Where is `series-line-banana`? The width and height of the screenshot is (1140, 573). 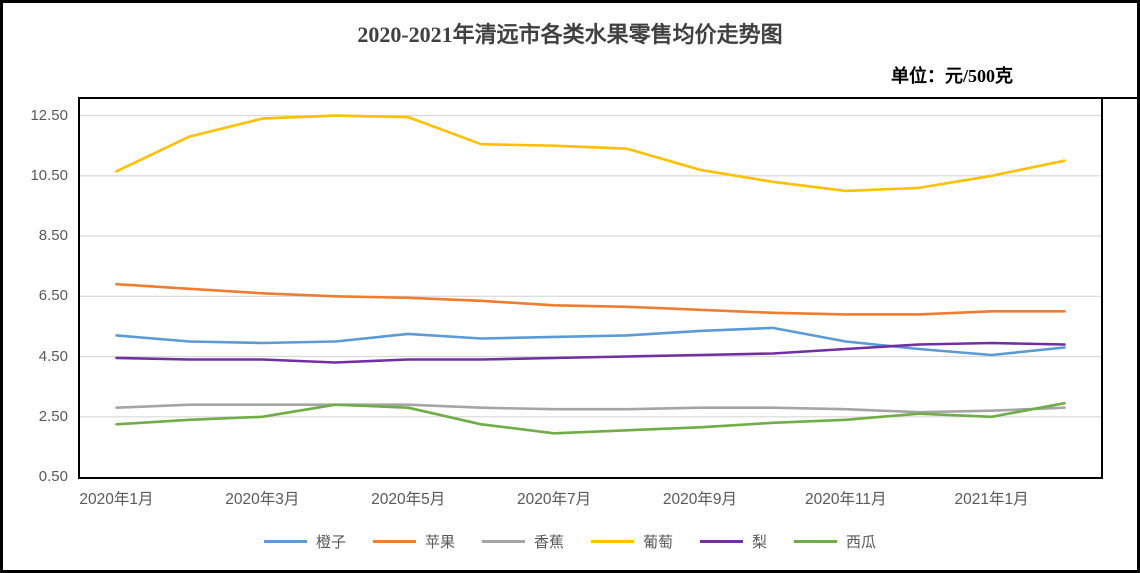
series-line-banana is located at coordinates (590, 408).